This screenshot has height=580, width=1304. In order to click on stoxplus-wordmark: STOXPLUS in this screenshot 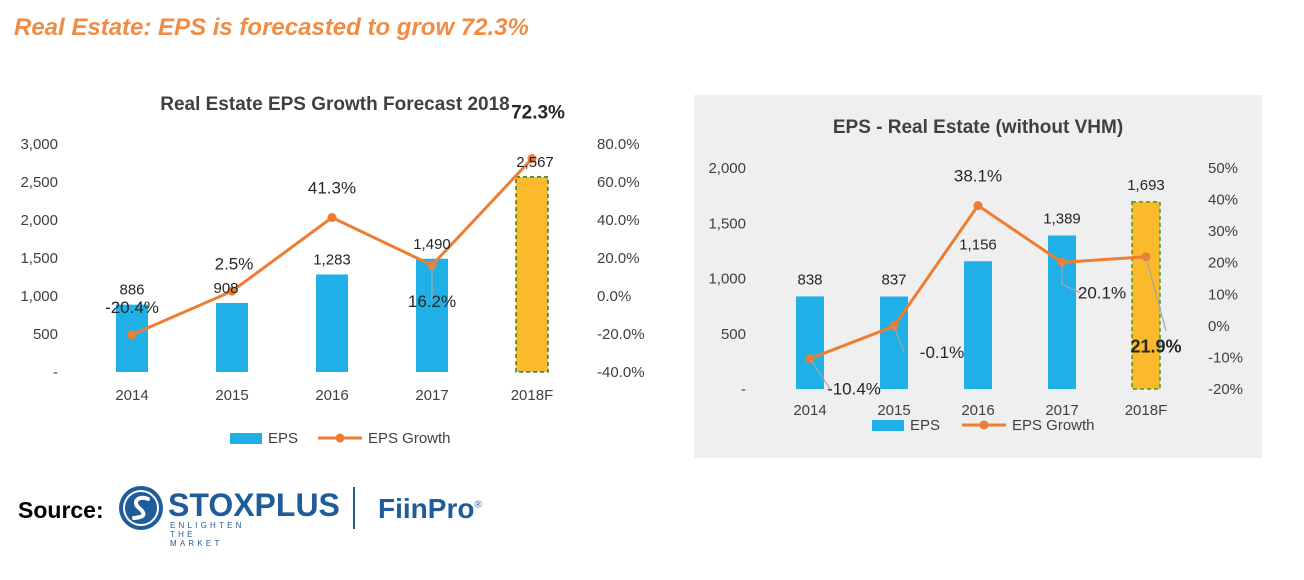, I will do `click(254, 505)`.